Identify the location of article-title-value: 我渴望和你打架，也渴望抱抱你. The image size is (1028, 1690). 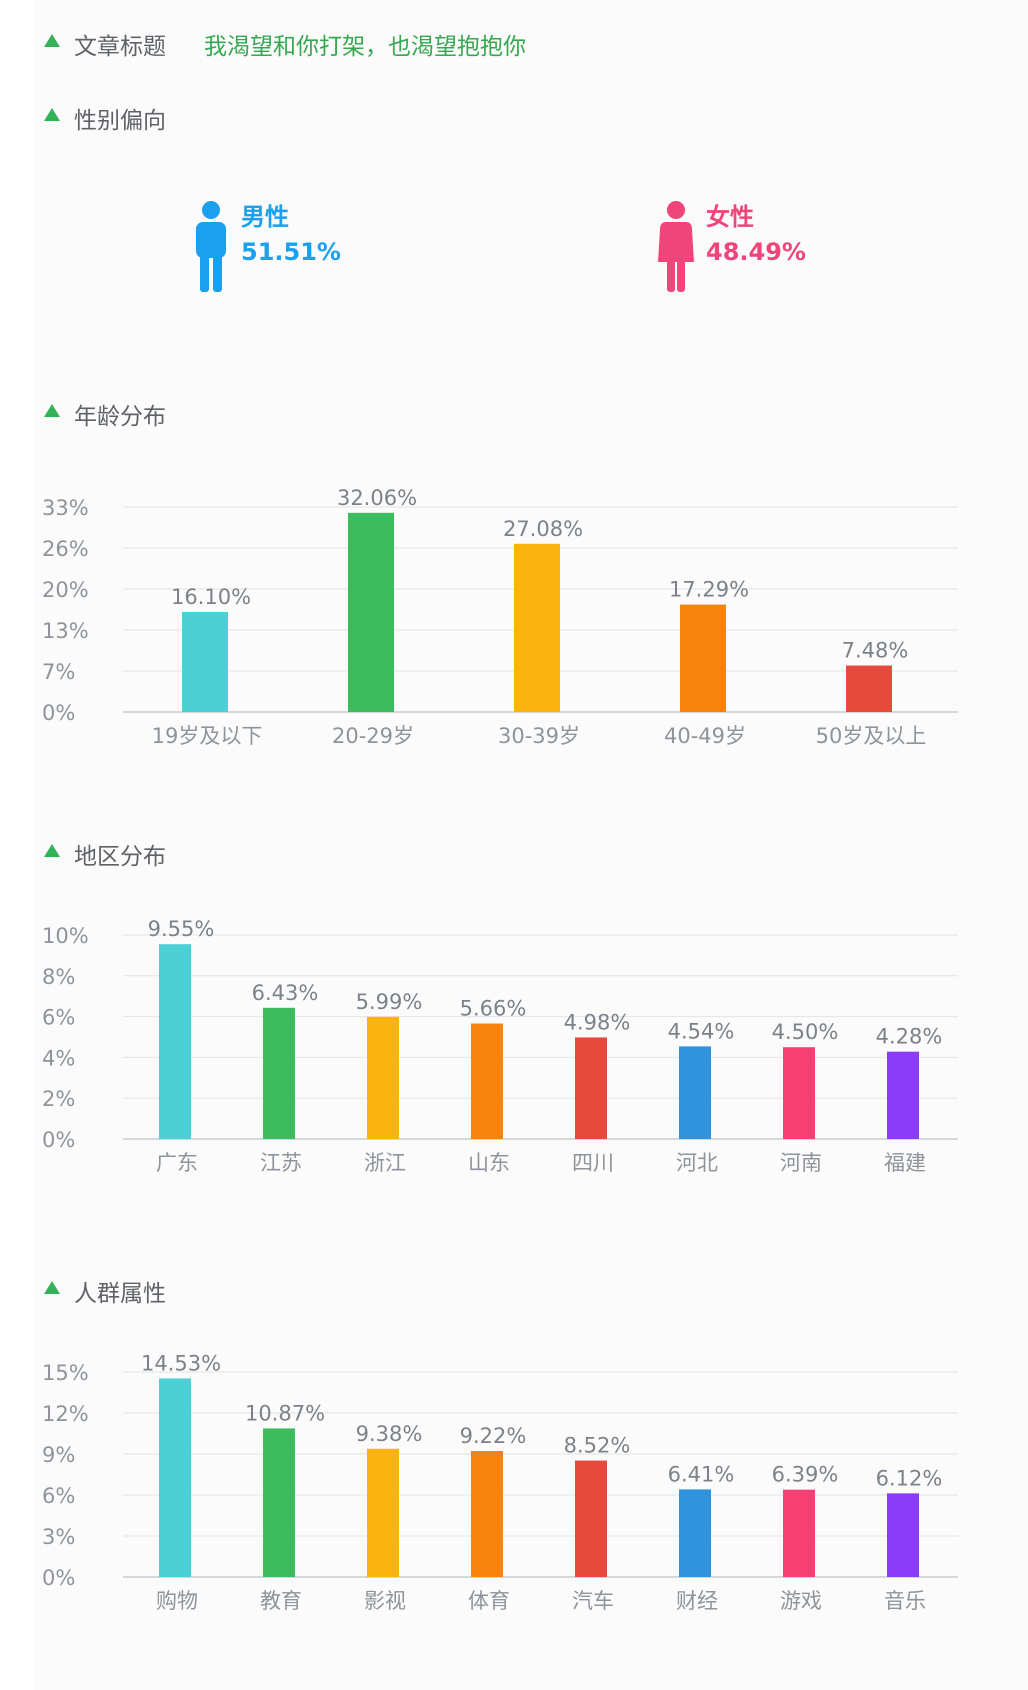
(365, 47).